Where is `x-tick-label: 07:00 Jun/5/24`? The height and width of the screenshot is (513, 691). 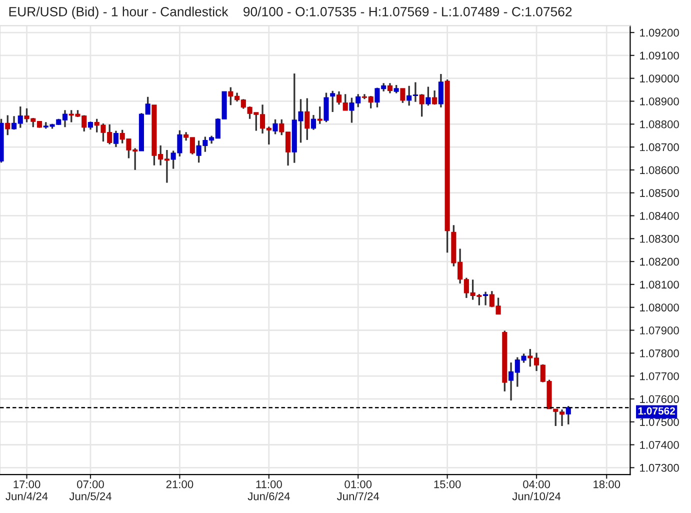 x-tick-label: 07:00 Jun/5/24 is located at coordinates (90, 490).